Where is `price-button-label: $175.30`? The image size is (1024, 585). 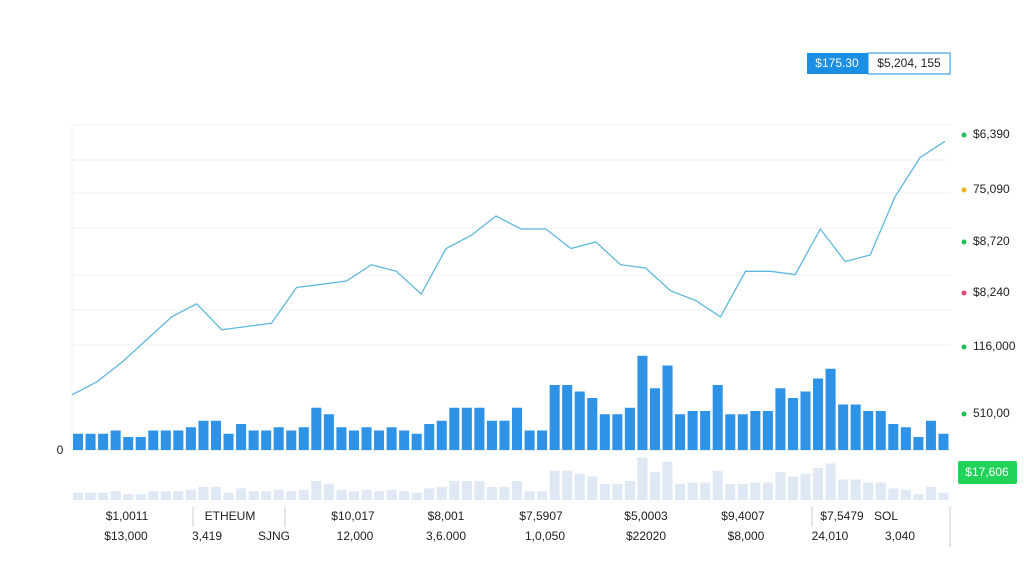
price-button-label: $175.30 is located at coordinates (837, 63).